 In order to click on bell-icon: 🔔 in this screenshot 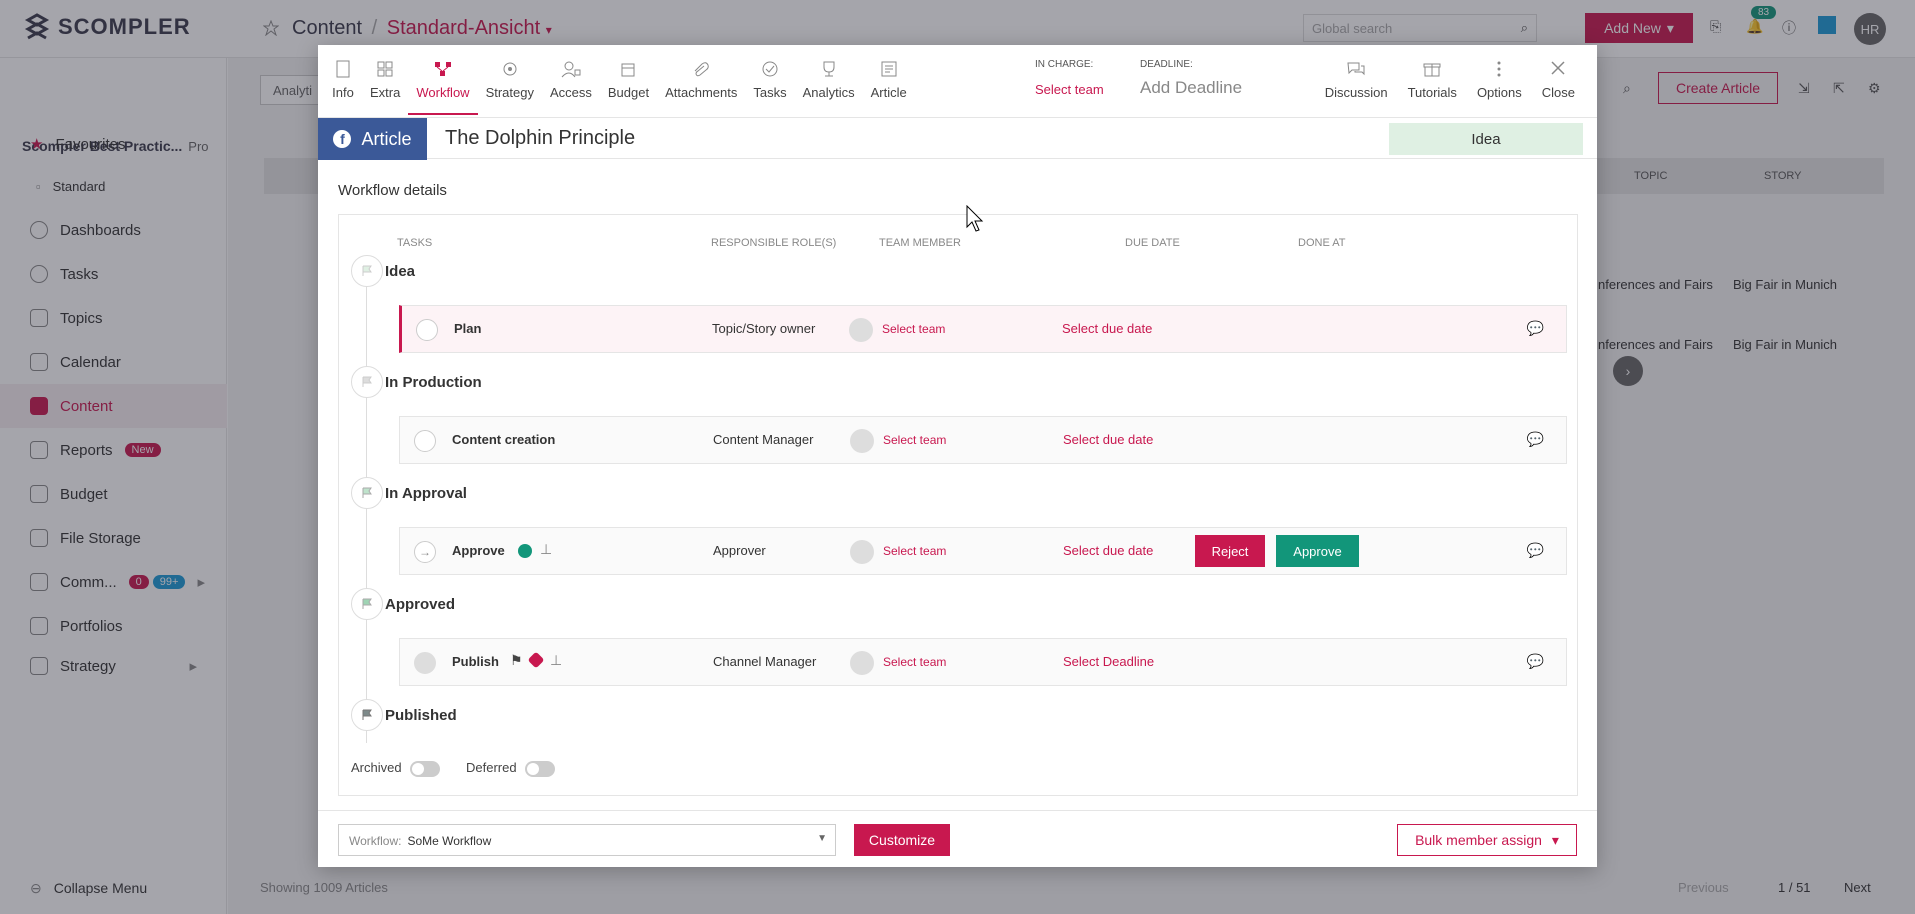, I will do `click(1755, 26)`.